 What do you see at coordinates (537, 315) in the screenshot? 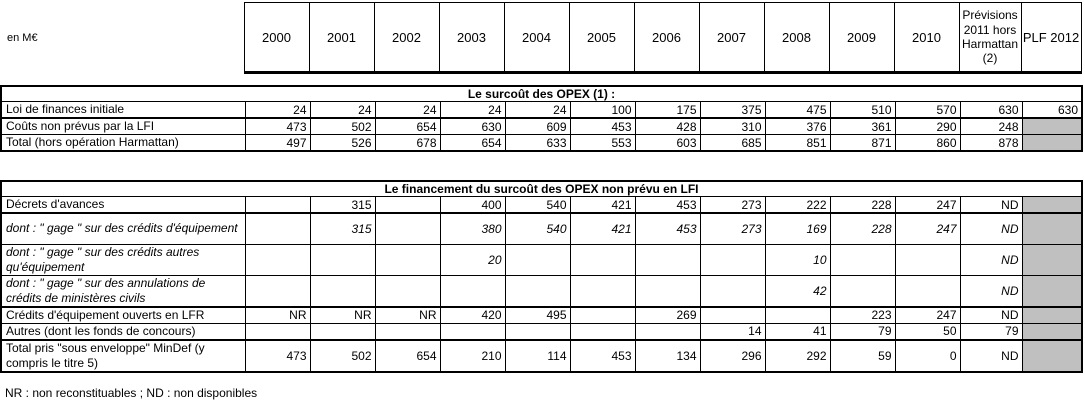
I see `value-cell: 495` at bounding box center [537, 315].